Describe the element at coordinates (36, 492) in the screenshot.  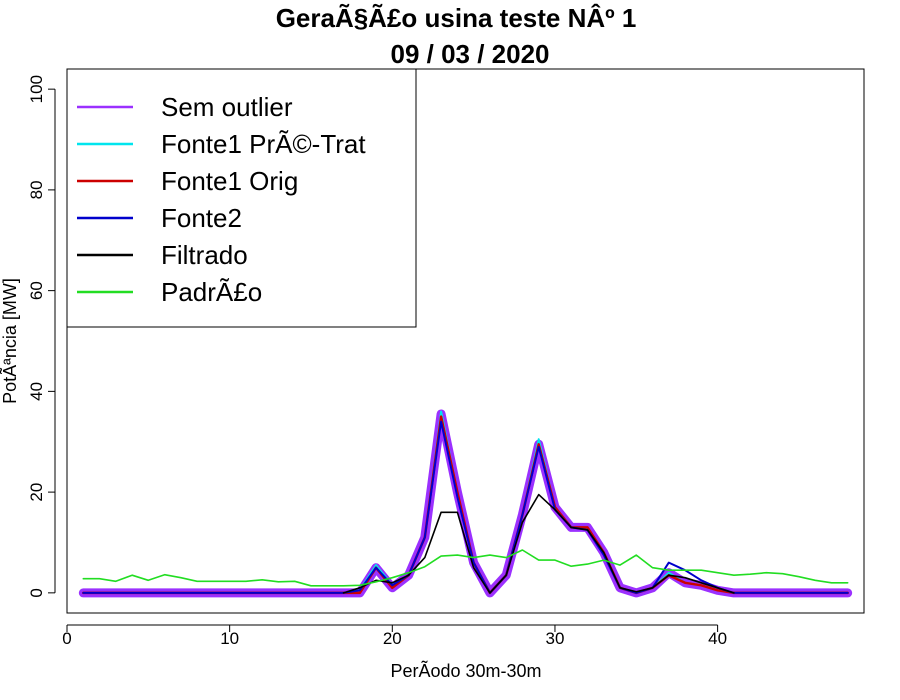
I see `y-tick-label-20: 20` at that location.